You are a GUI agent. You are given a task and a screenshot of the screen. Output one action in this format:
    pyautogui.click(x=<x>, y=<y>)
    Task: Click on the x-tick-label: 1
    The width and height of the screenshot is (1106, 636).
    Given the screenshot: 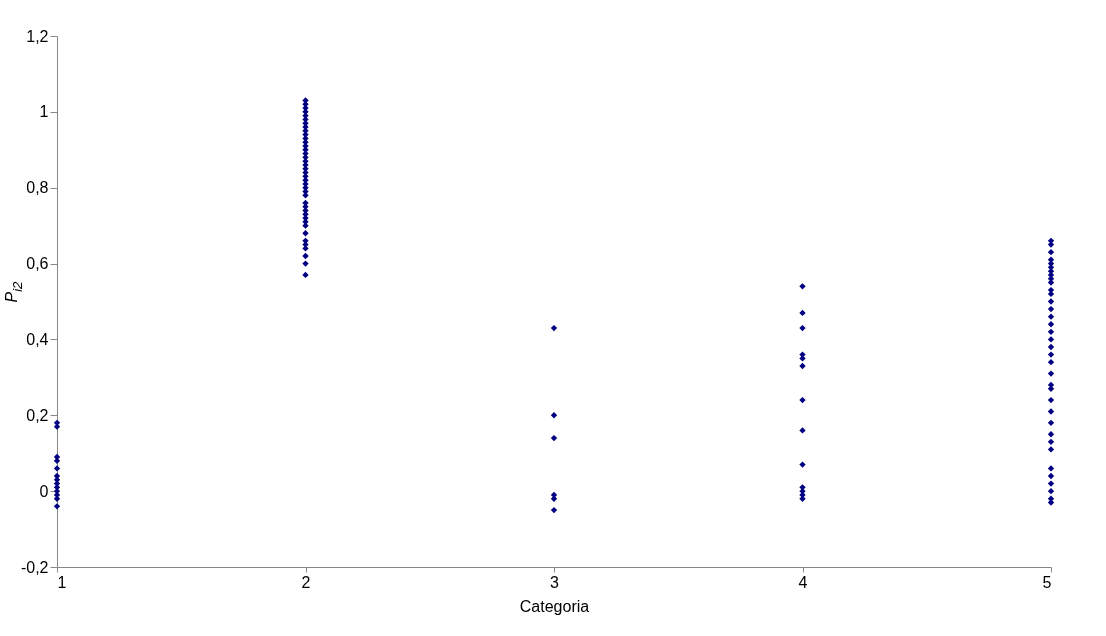 What is the action you would take?
    pyautogui.click(x=62, y=582)
    